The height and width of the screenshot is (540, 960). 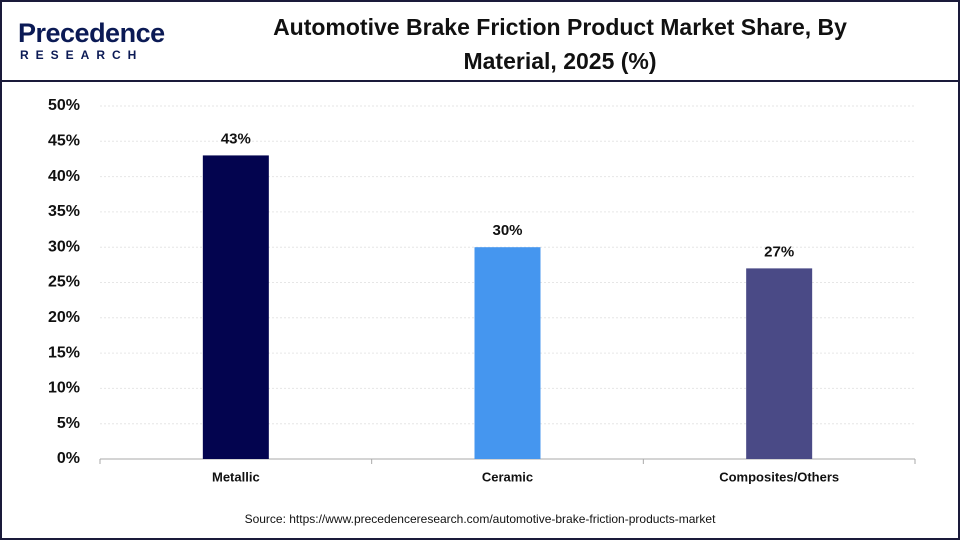 I want to click on y-tick-label: 0%, so click(x=68, y=458).